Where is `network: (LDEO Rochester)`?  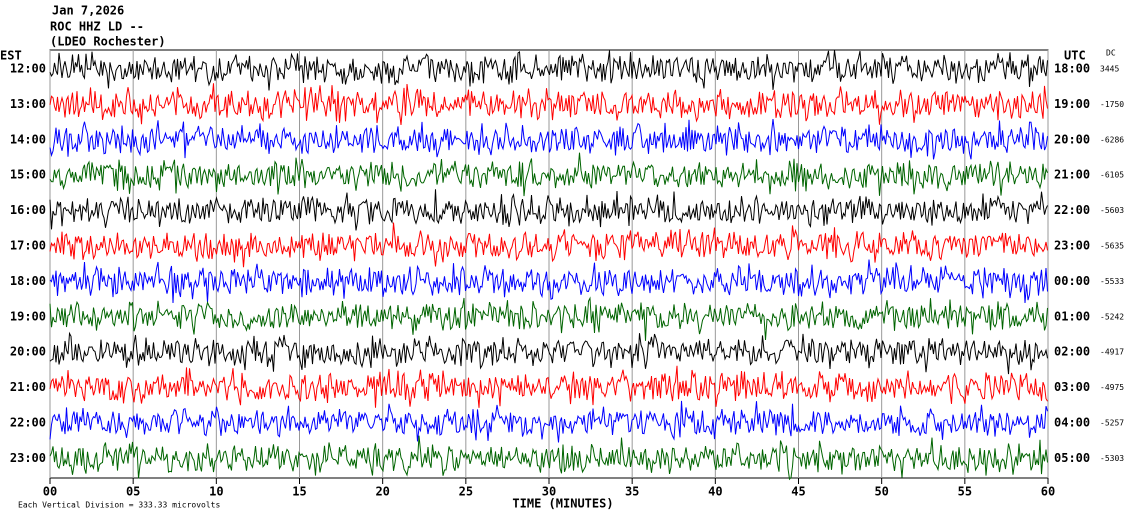
network: (LDEO Rochester) is located at coordinates (108, 42).